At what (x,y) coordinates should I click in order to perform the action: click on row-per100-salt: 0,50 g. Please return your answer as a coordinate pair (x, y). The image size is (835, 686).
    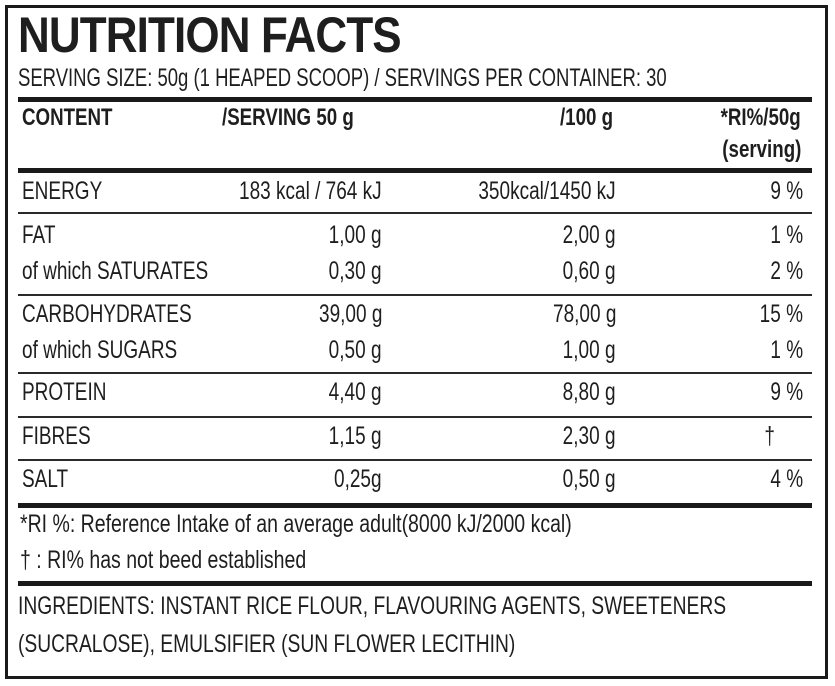
    Looking at the image, I should click on (589, 479).